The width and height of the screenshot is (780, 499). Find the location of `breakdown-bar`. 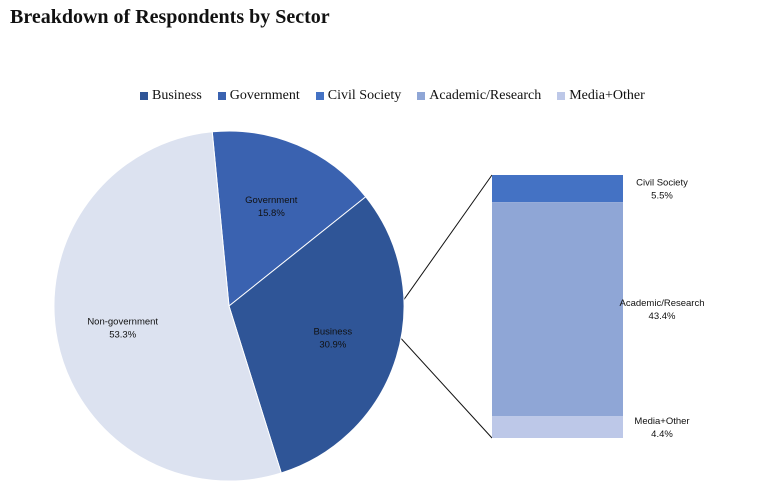

breakdown-bar is located at coordinates (557, 306).